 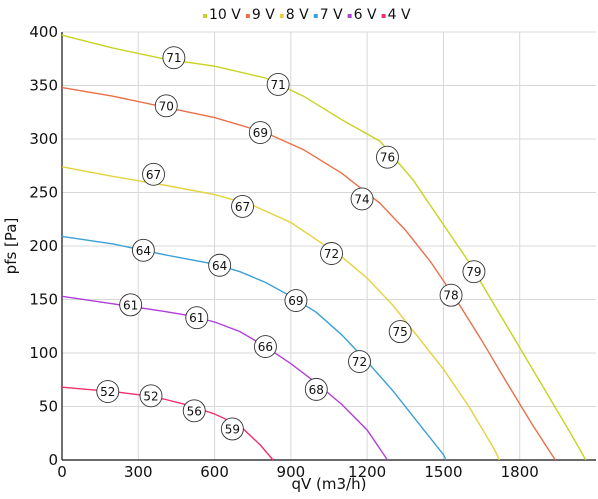 What do you see at coordinates (473, 272) in the screenshot?
I see `data-label-text: 79` at bounding box center [473, 272].